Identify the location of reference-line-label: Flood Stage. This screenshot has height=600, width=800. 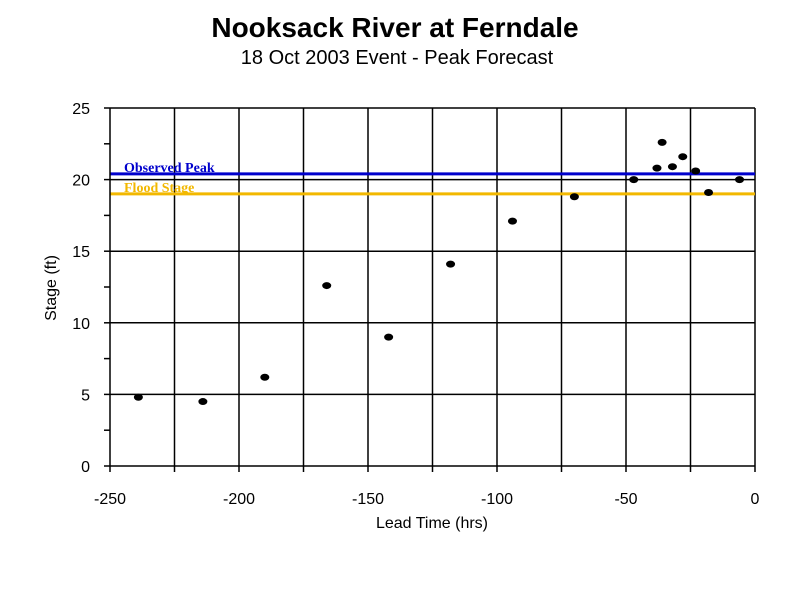
(159, 188).